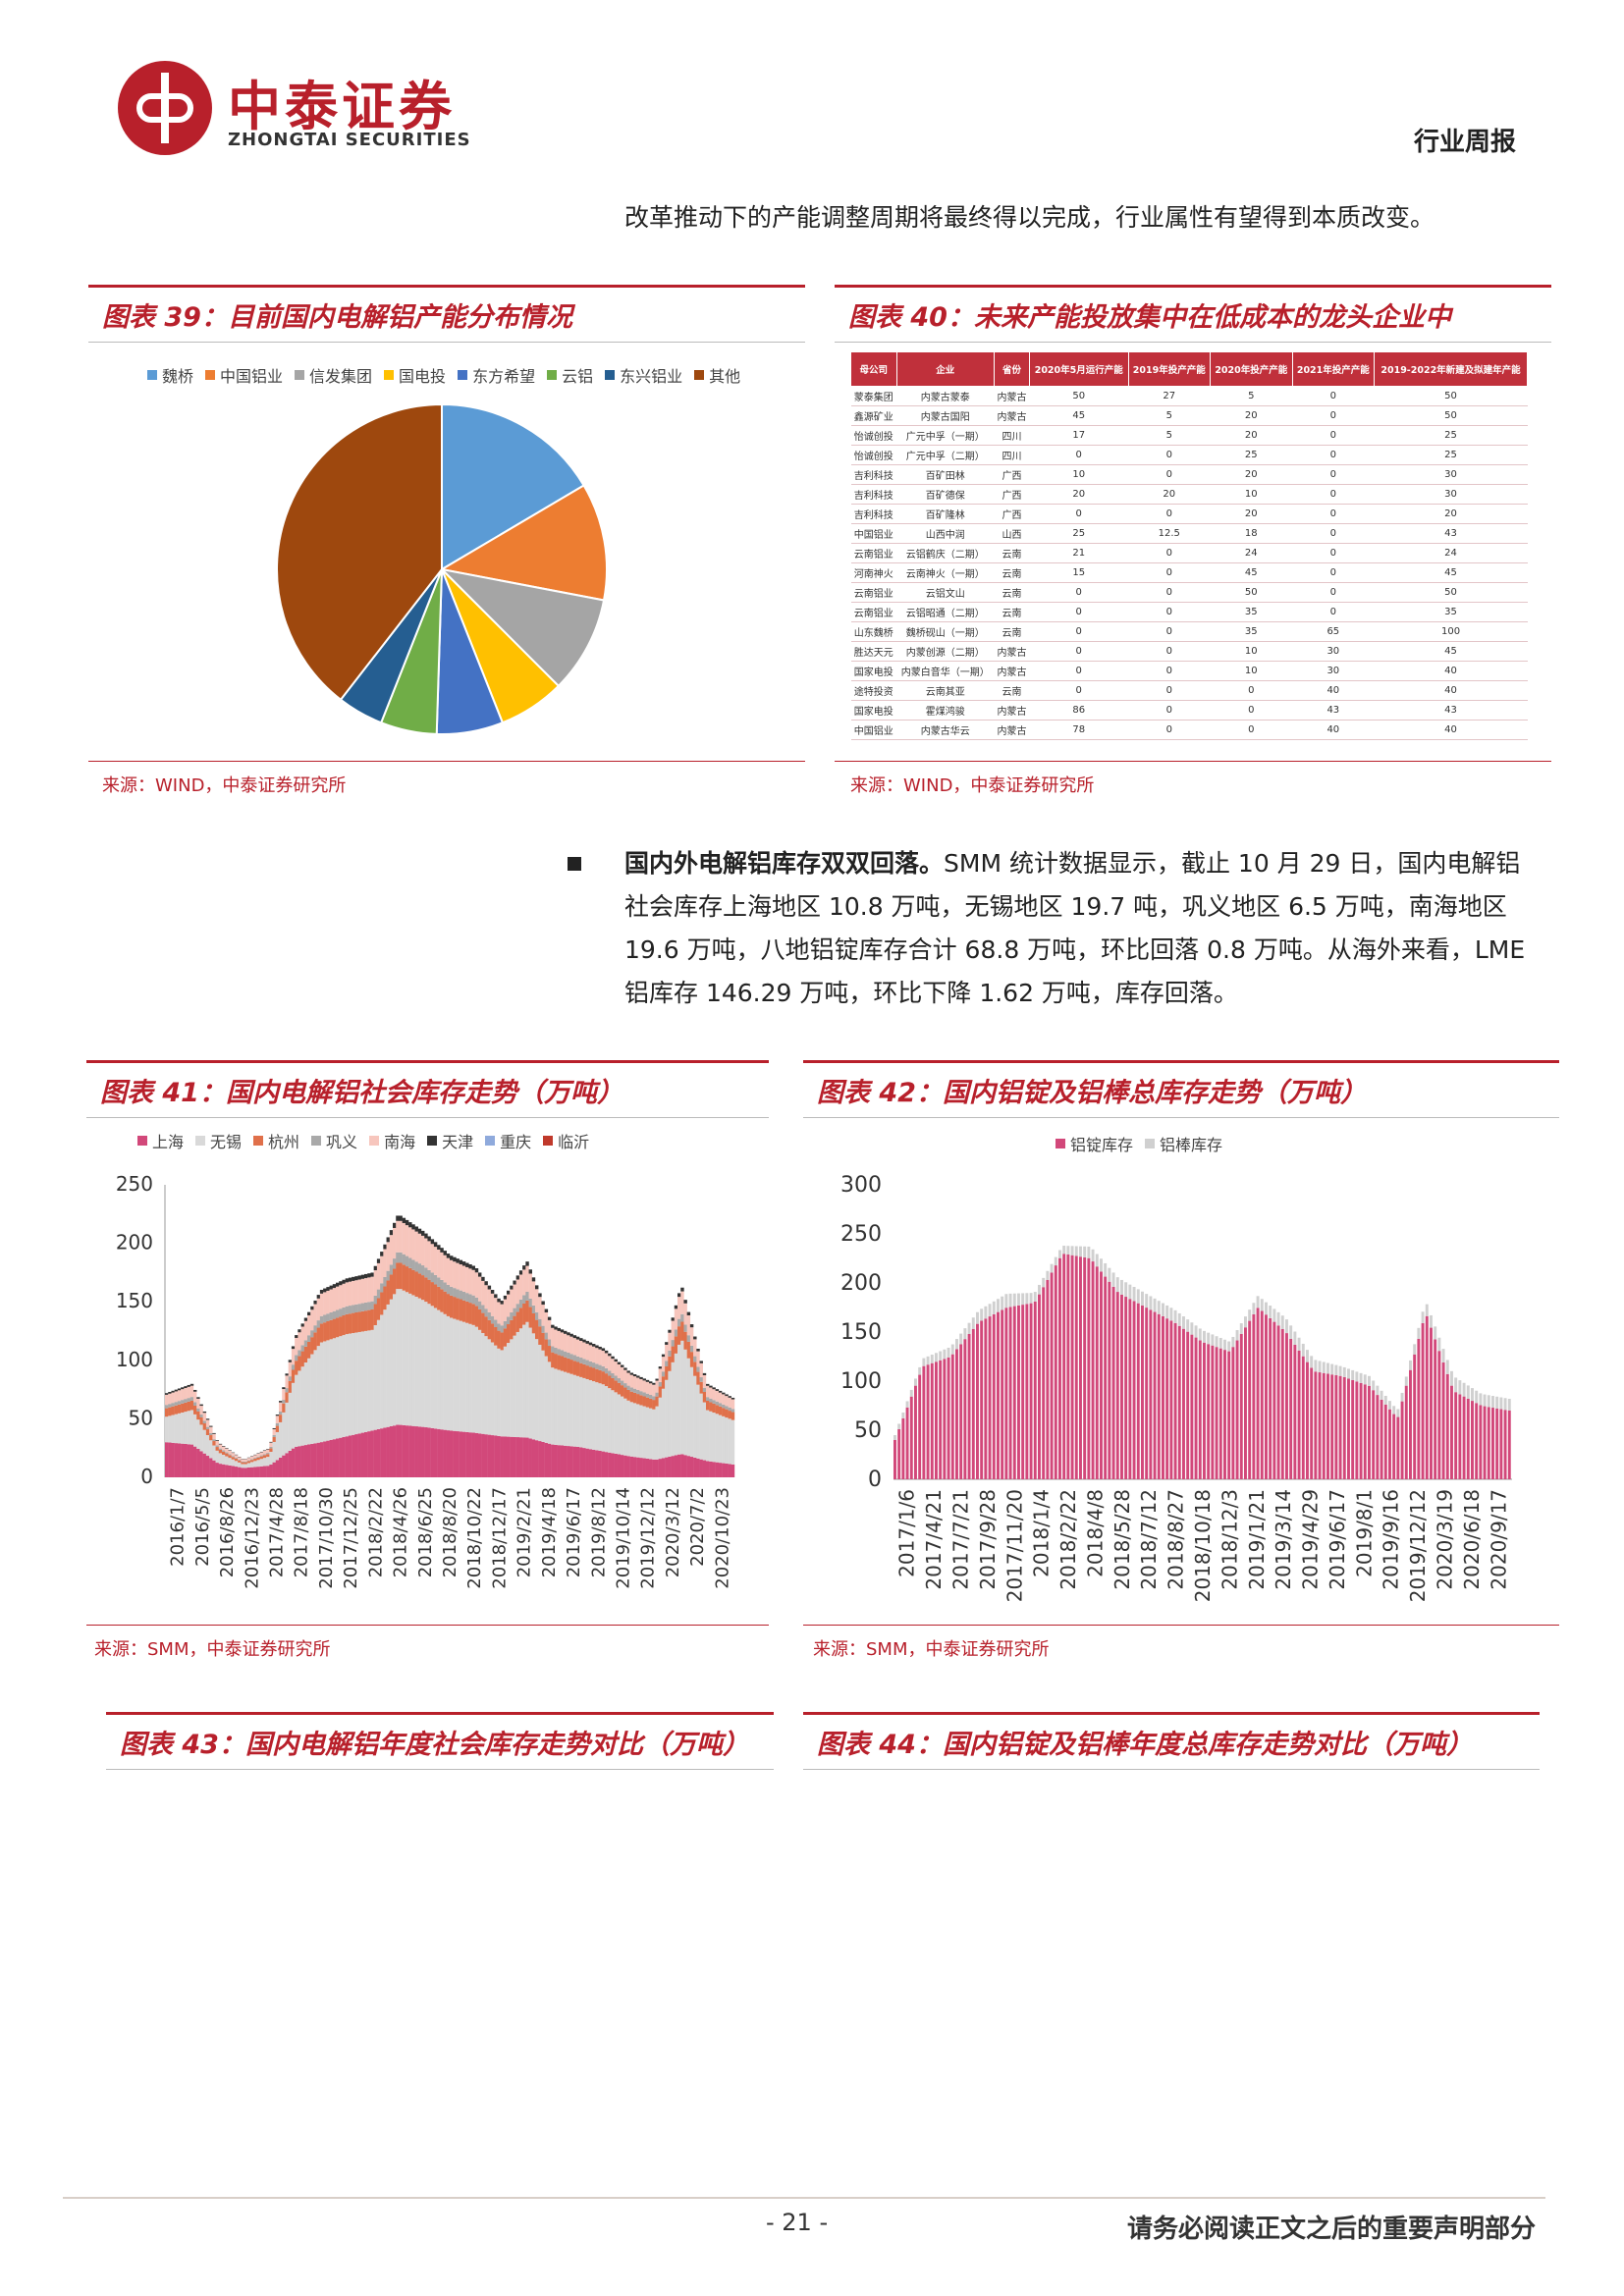 The height and width of the screenshot is (2296, 1624). I want to click on table-cell: 43, so click(1333, 711).